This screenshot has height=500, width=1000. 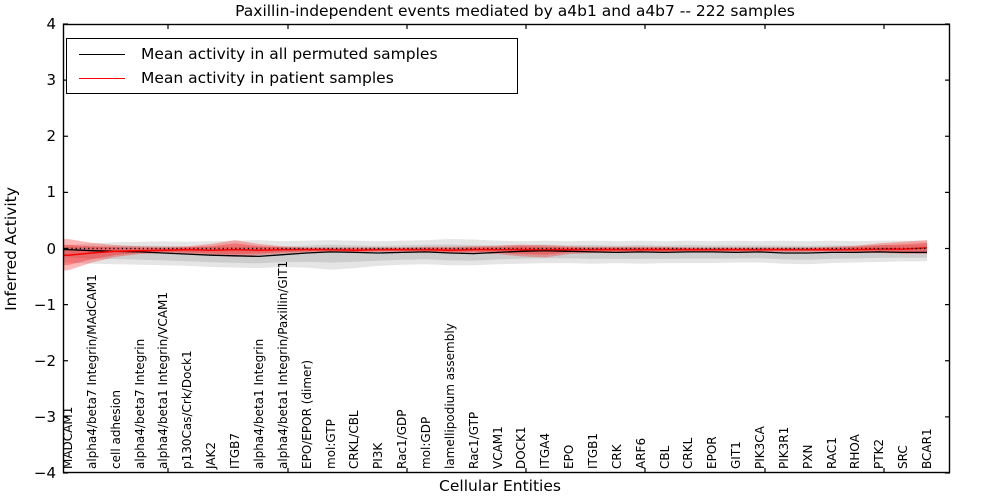 I want to click on legend-label: Mean activity in all permuted samples, so click(x=289, y=54).